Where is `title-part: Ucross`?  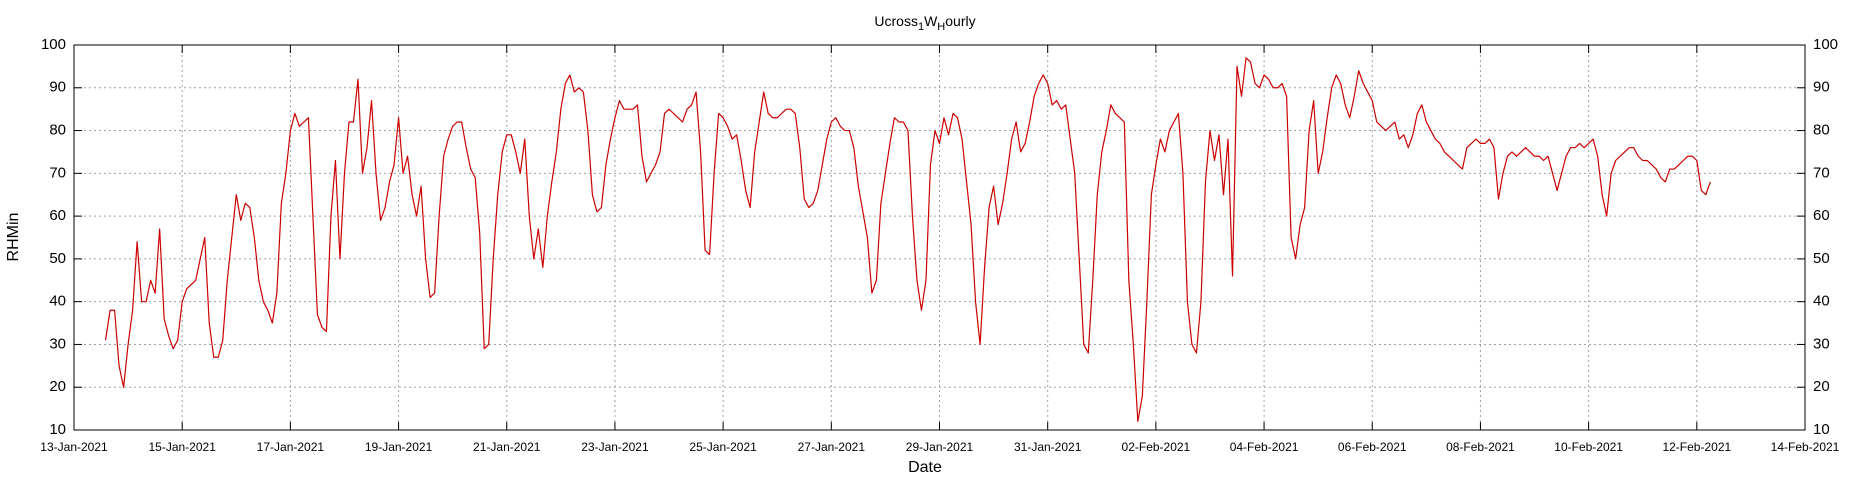
title-part: Ucross is located at coordinates (896, 21).